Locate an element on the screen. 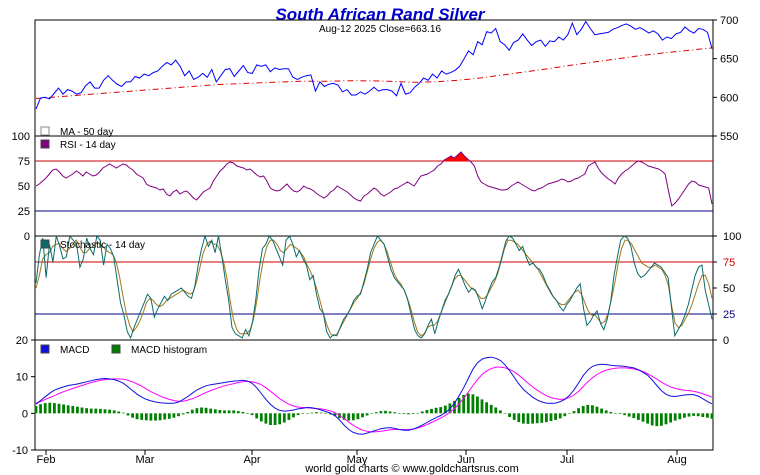 The width and height of the screenshot is (760, 475). price-y-tick-label: 600 is located at coordinates (729, 98).